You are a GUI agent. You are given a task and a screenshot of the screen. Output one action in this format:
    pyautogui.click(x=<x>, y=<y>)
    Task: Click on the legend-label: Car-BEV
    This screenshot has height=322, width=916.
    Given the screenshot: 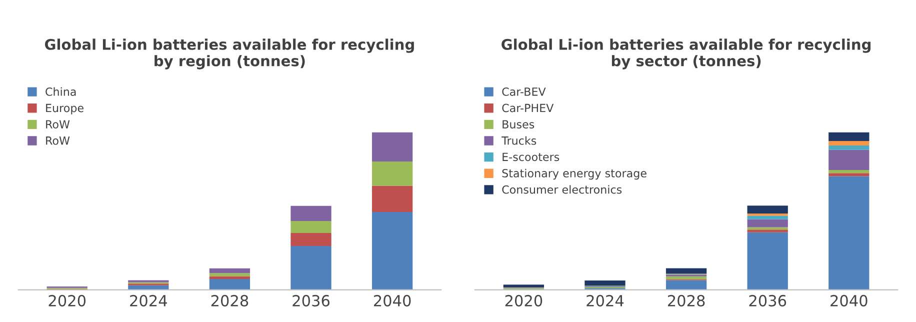 What is the action you would take?
    pyautogui.click(x=524, y=91)
    